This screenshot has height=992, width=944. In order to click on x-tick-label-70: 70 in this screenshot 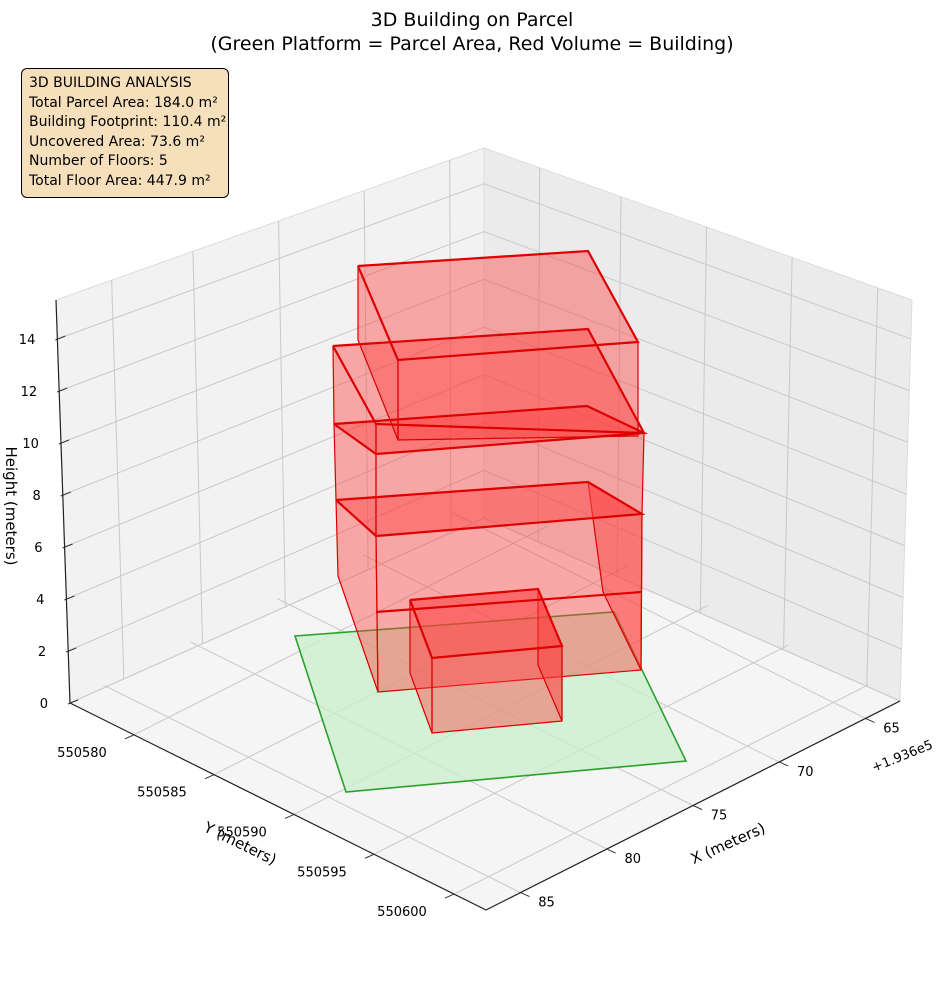, I will do `click(805, 772)`.